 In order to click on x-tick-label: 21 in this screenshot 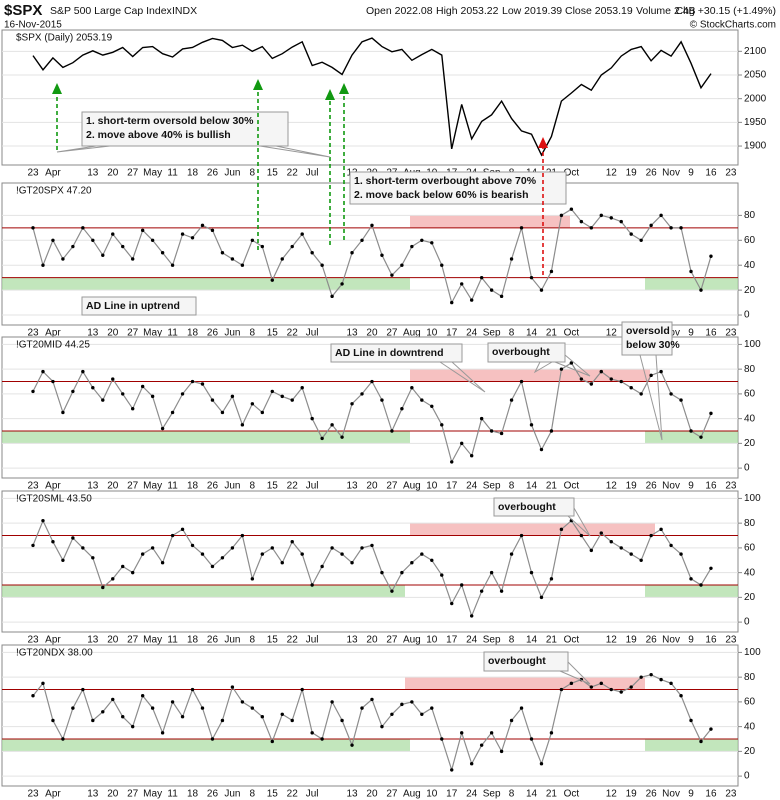, I will do `click(552, 486)`.